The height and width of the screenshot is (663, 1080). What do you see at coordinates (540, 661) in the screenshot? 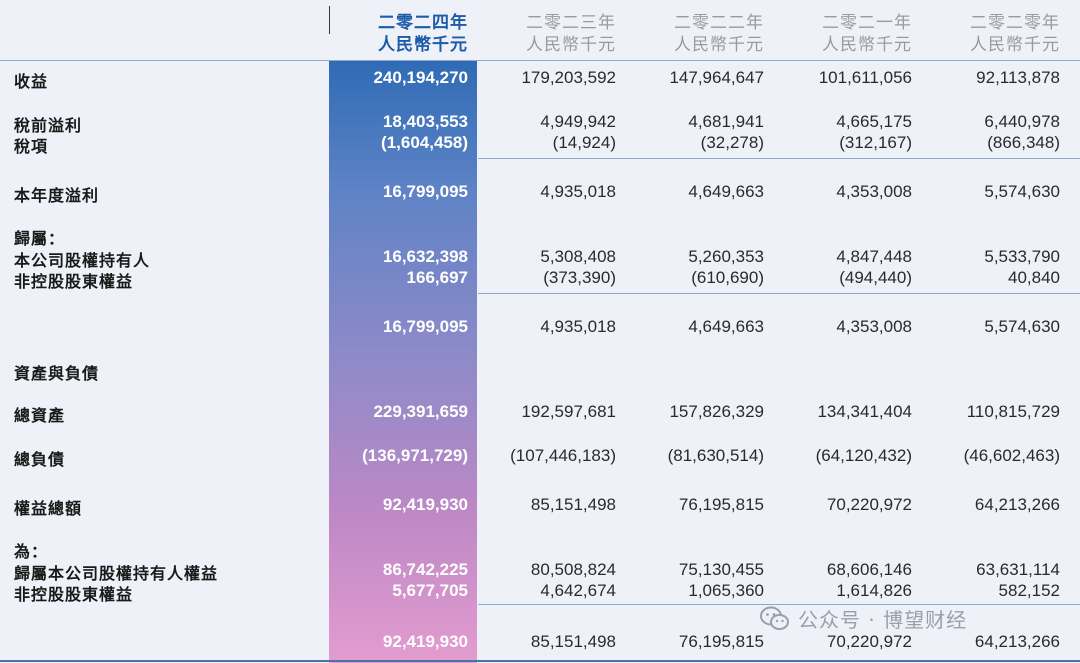
I see `bottom-rule` at bounding box center [540, 661].